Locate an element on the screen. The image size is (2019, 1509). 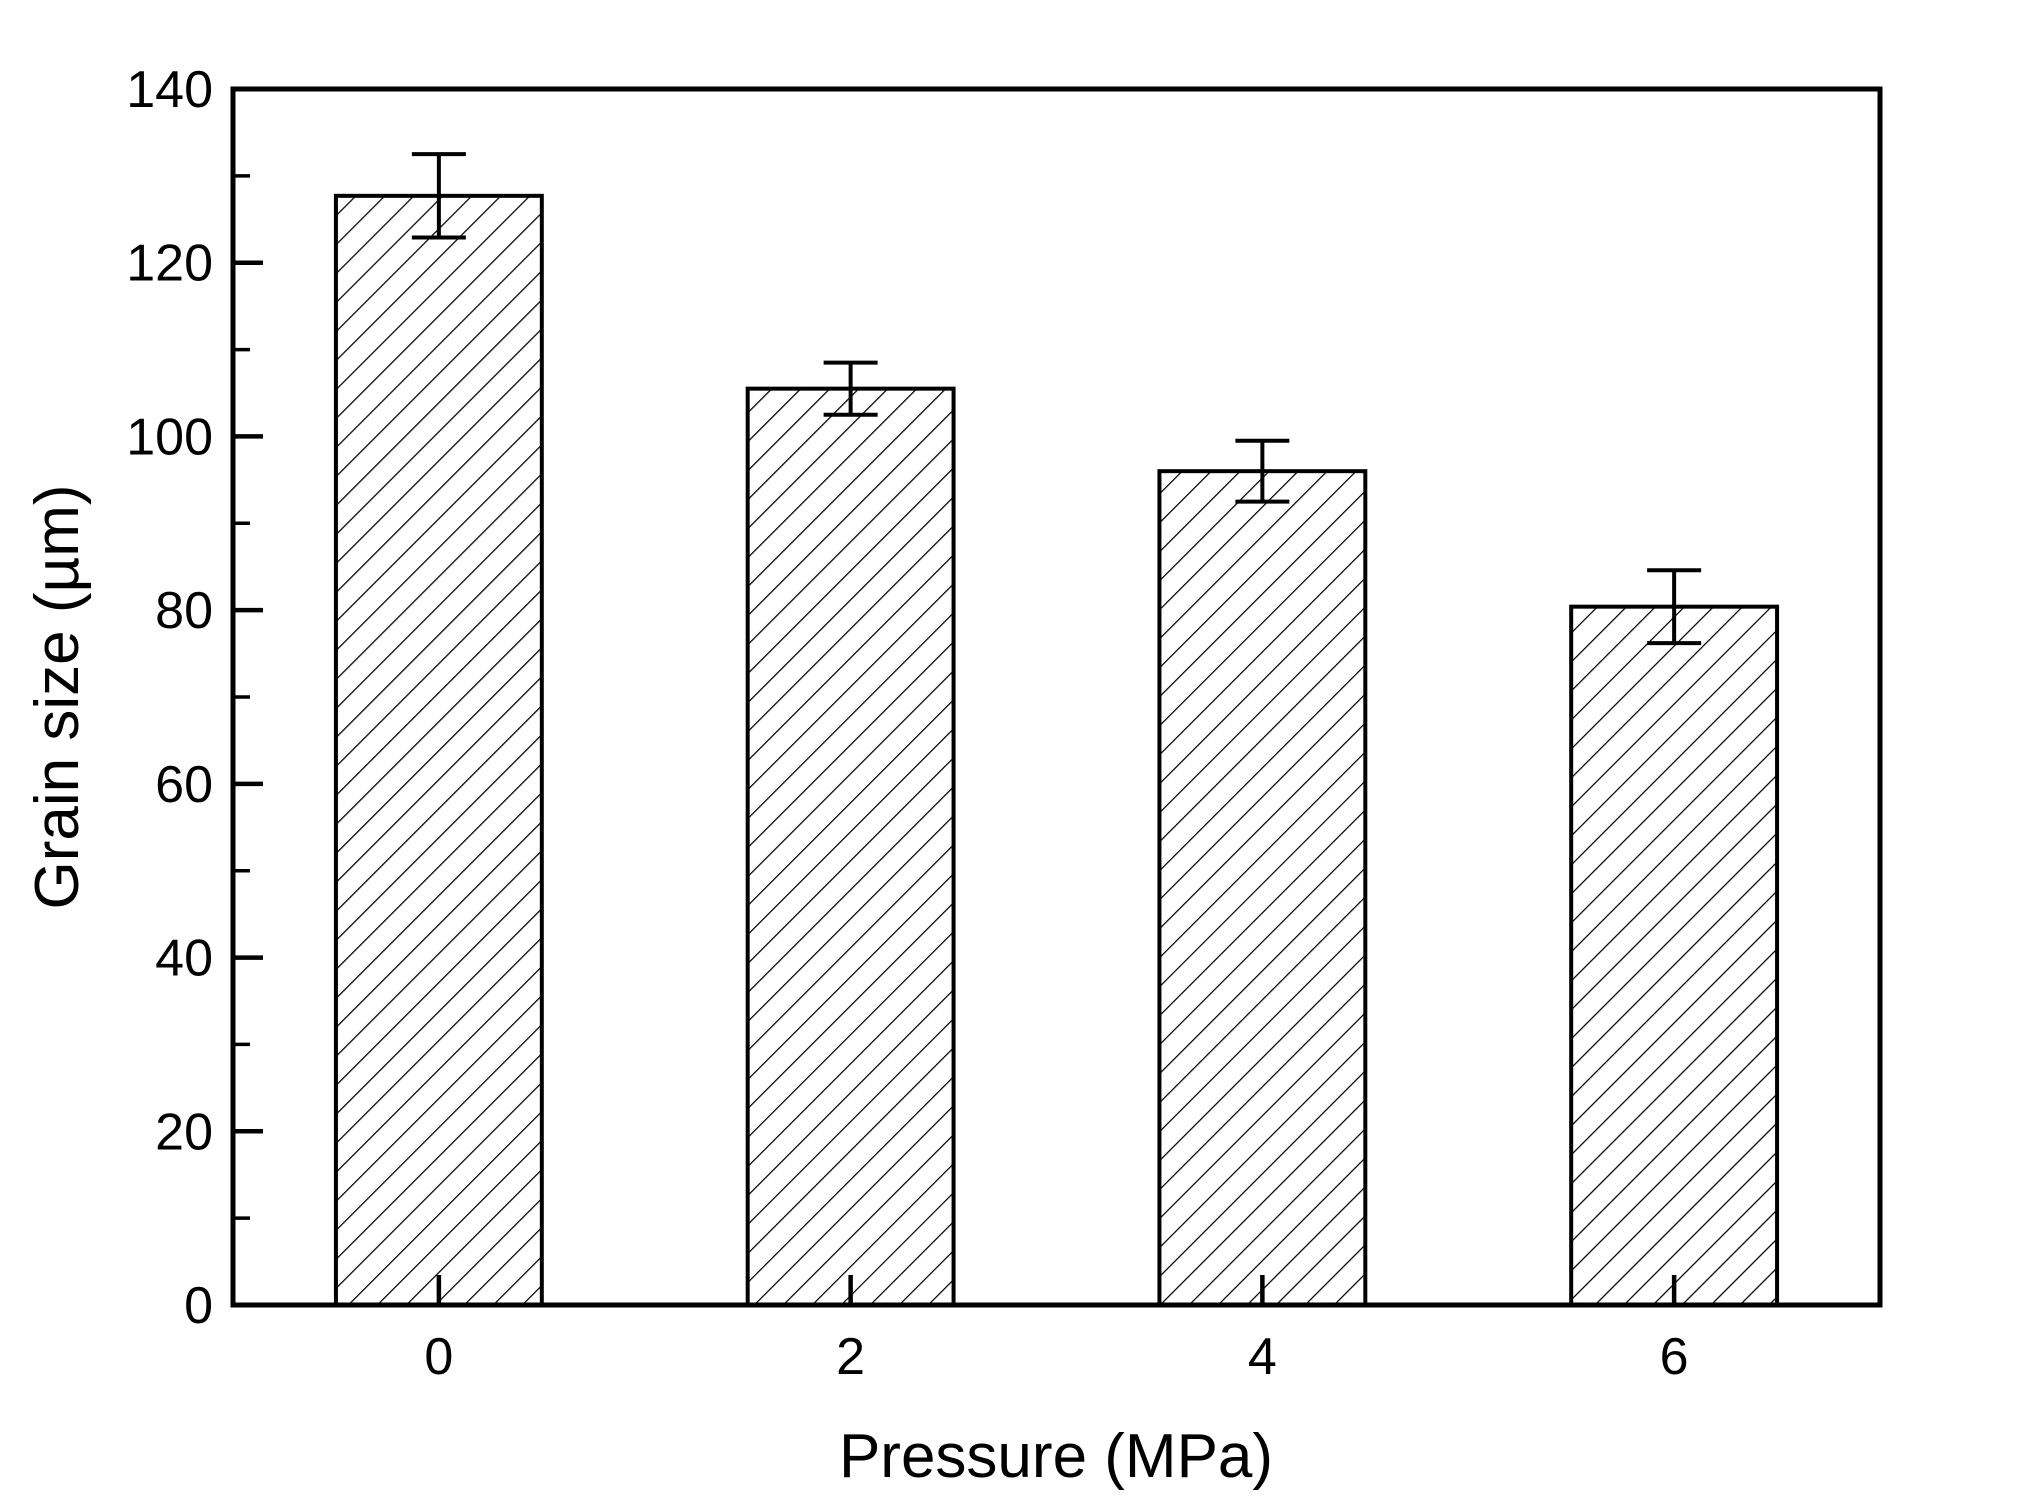
x-tick-label-2: 2 is located at coordinates (850, 1357).